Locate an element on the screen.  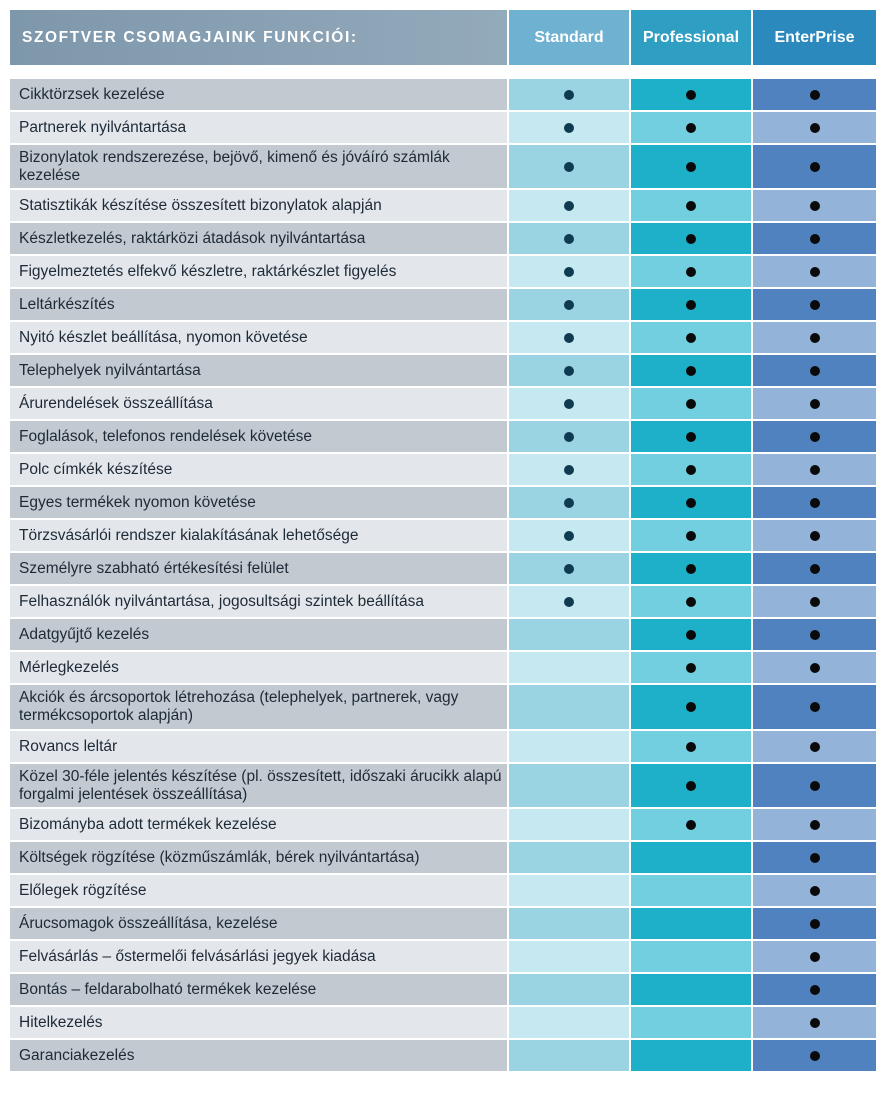
table-title: SZOFTVER CSOMAGJAINK FUNKCIÓI: is located at coordinates (258, 37).